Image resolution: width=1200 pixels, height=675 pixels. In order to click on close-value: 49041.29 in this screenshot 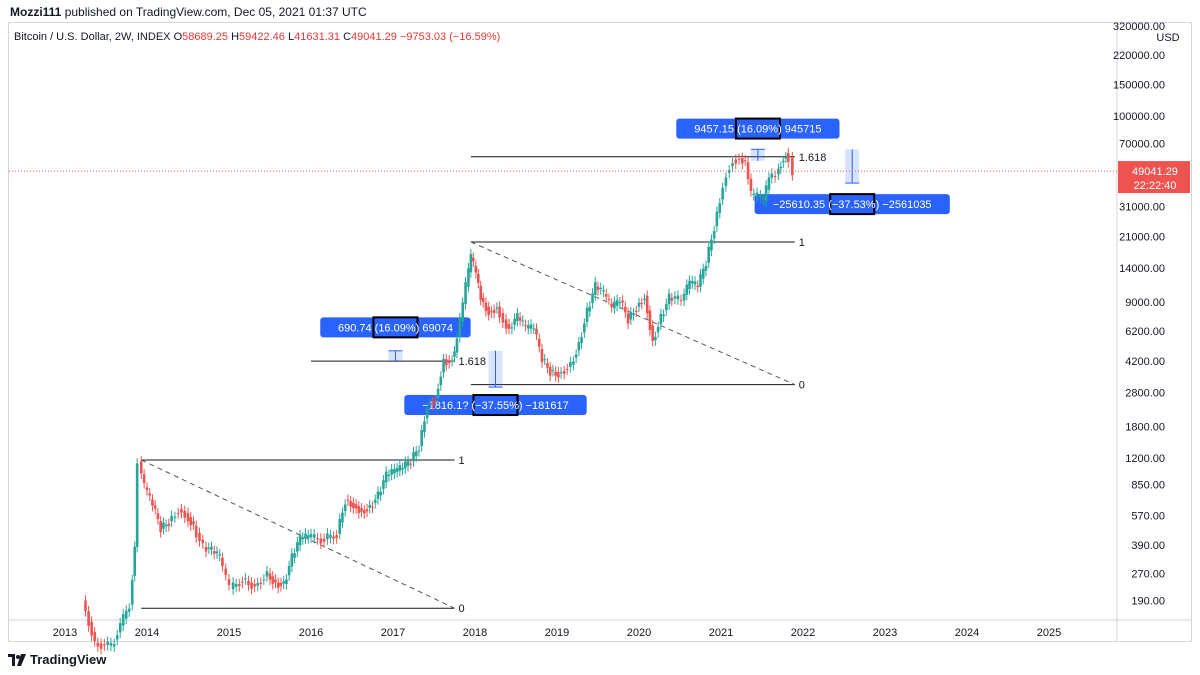, I will do `click(374, 37)`.